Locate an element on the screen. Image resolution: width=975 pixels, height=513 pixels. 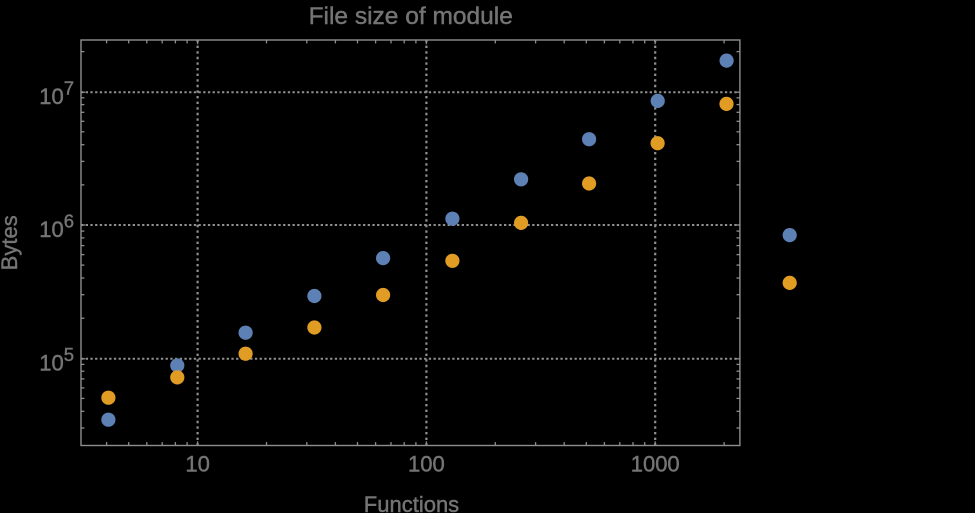
svg-text: File size of module is located at coordinates (411, 16).